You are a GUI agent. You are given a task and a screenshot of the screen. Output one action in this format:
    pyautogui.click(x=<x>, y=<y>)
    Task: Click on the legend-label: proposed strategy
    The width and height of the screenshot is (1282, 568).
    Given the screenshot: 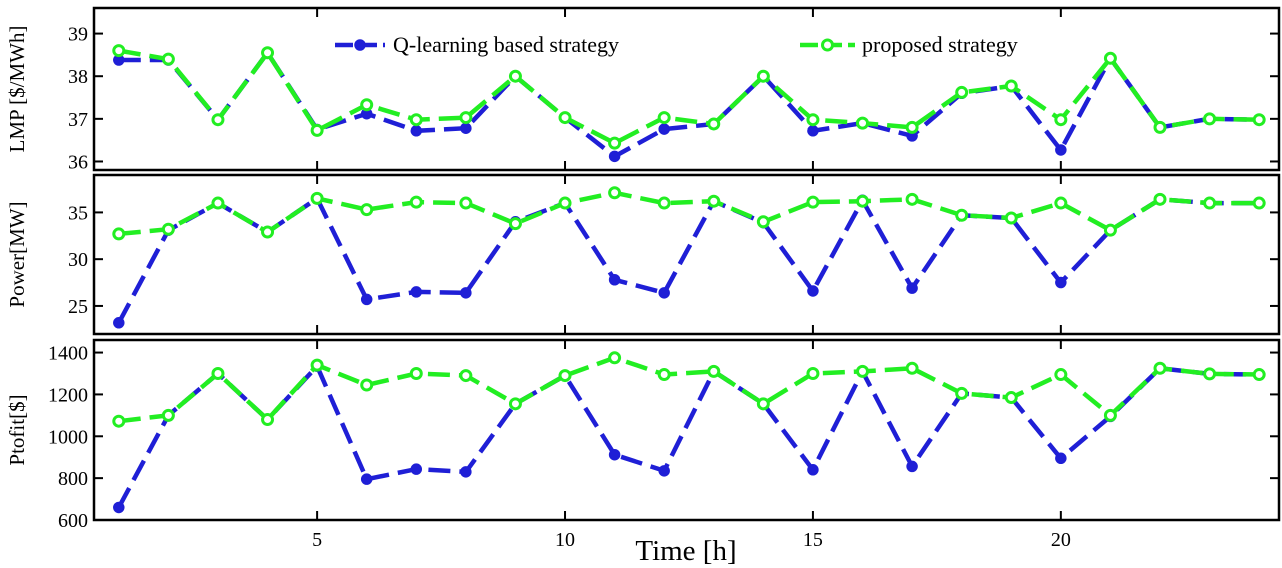 What is the action you would take?
    pyautogui.click(x=940, y=44)
    